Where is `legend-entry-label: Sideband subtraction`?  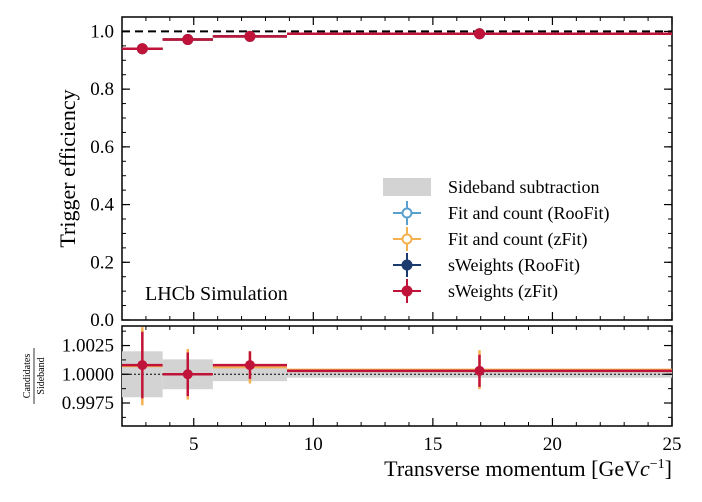 legend-entry-label: Sideband subtraction is located at coordinates (523, 187).